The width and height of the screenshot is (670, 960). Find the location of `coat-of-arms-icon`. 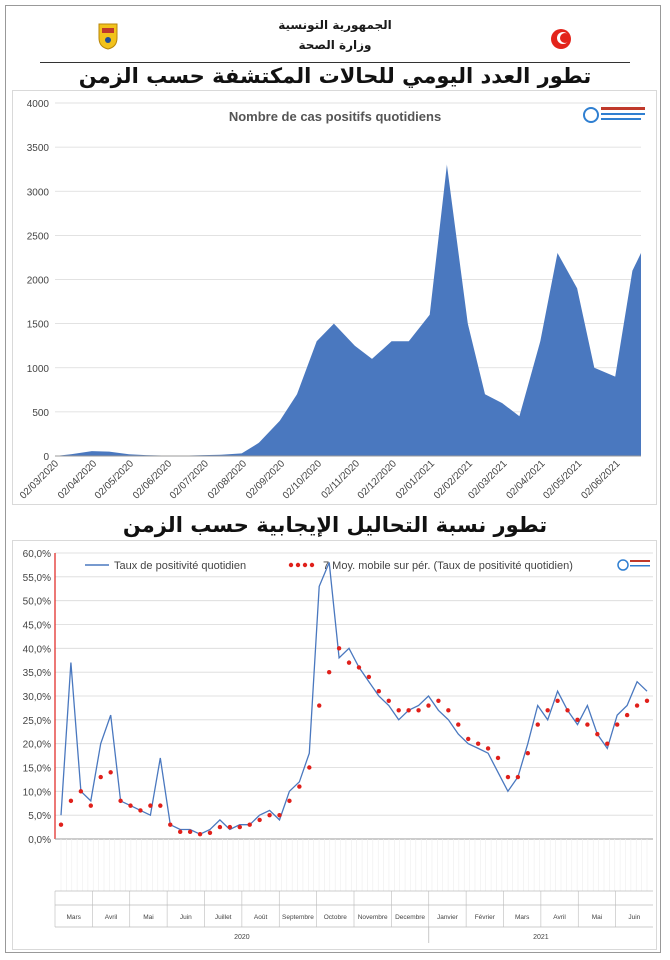

coat-of-arms-icon is located at coordinates (108, 36).